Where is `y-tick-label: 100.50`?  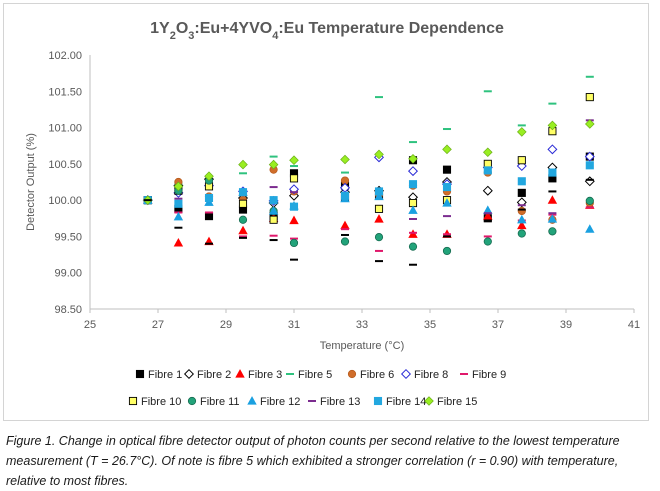 y-tick-label: 100.50 is located at coordinates (65, 165).